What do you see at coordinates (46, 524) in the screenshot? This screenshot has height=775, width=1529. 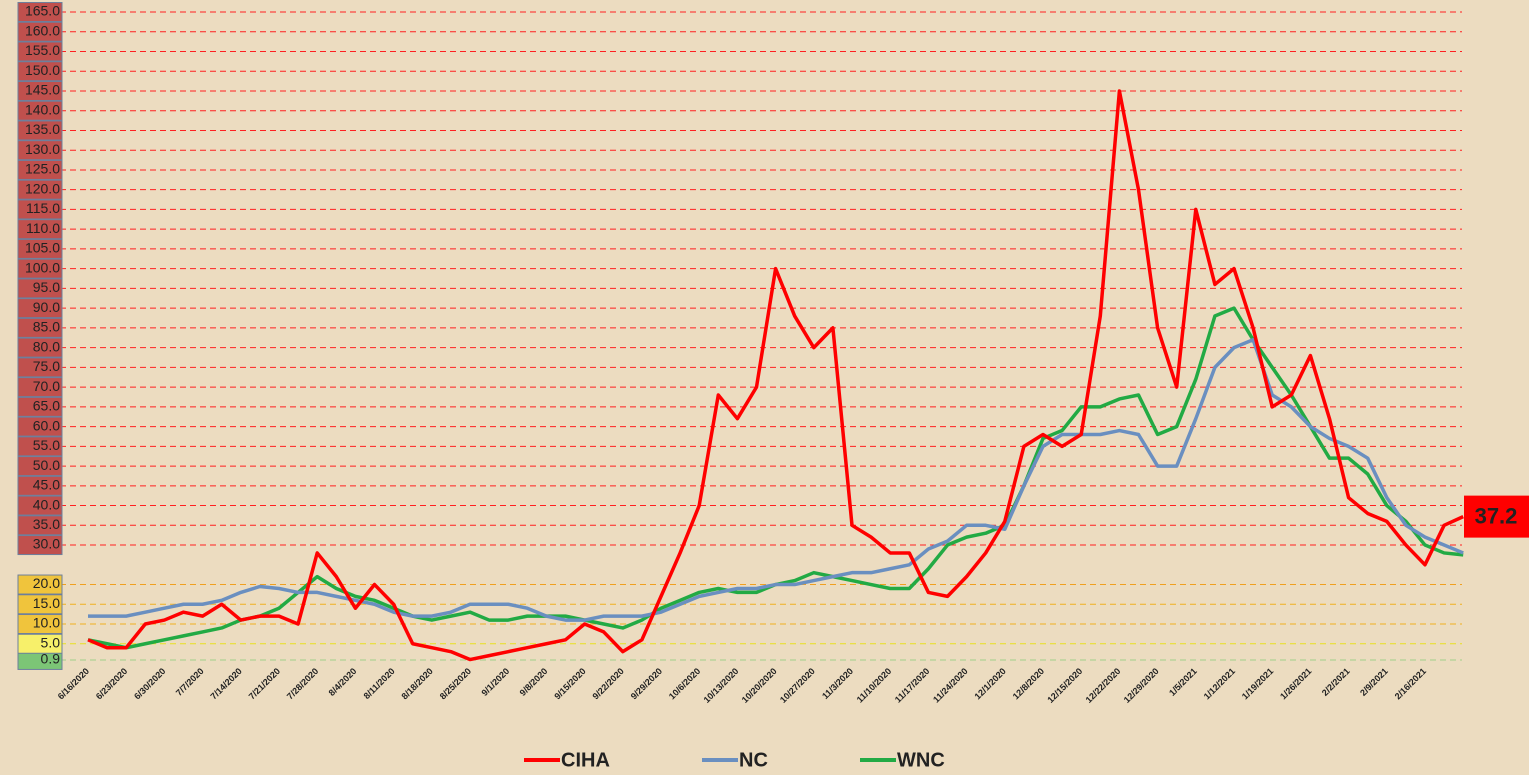 I see `y-tick-label: 35.0` at bounding box center [46, 524].